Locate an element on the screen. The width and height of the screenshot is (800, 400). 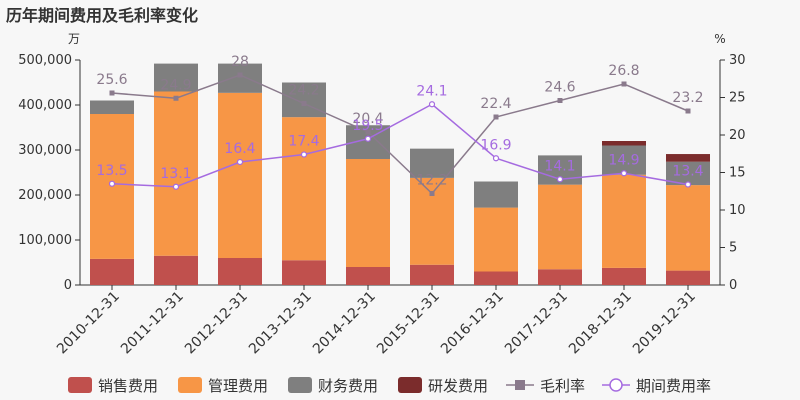
x-tick-label: 2017-12-31 is located at coordinates (536, 323).